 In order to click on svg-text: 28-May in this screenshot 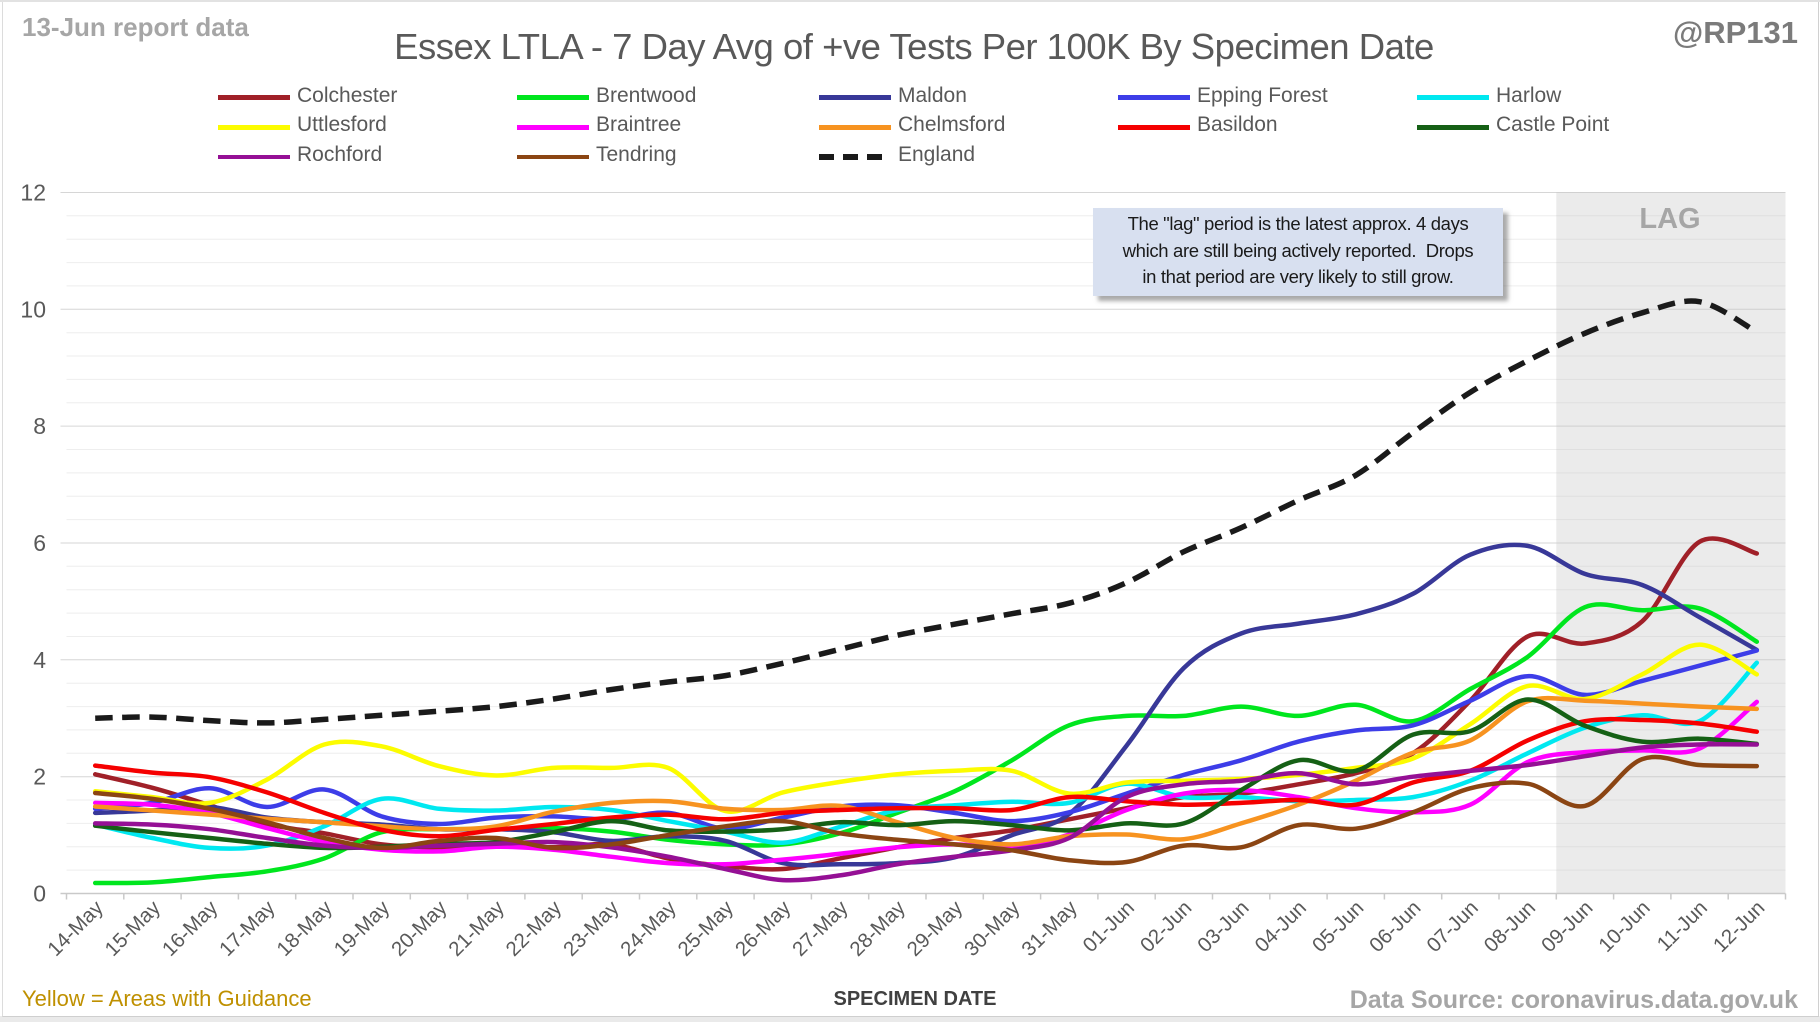, I will do `click(877, 928)`.